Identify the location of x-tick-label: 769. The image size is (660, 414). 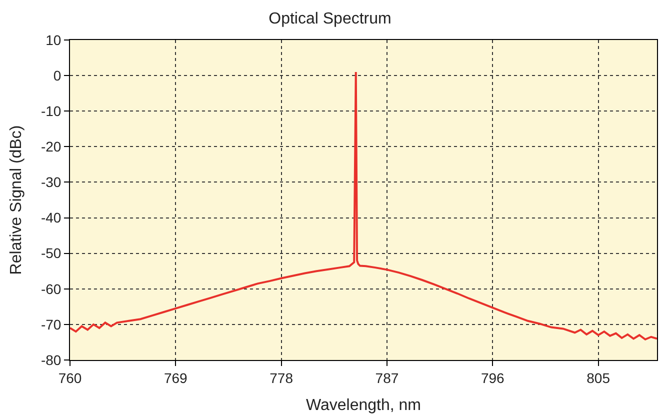
(176, 378).